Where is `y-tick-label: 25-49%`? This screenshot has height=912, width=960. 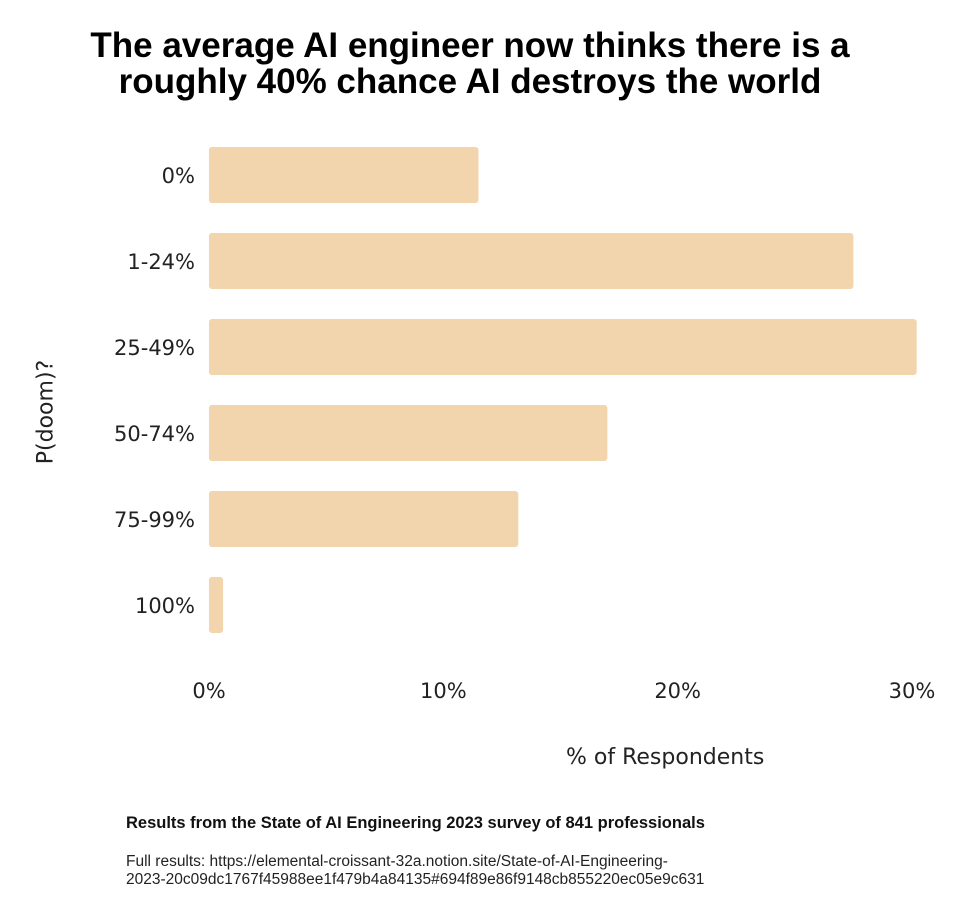
y-tick-label: 25-49% is located at coordinates (154, 348).